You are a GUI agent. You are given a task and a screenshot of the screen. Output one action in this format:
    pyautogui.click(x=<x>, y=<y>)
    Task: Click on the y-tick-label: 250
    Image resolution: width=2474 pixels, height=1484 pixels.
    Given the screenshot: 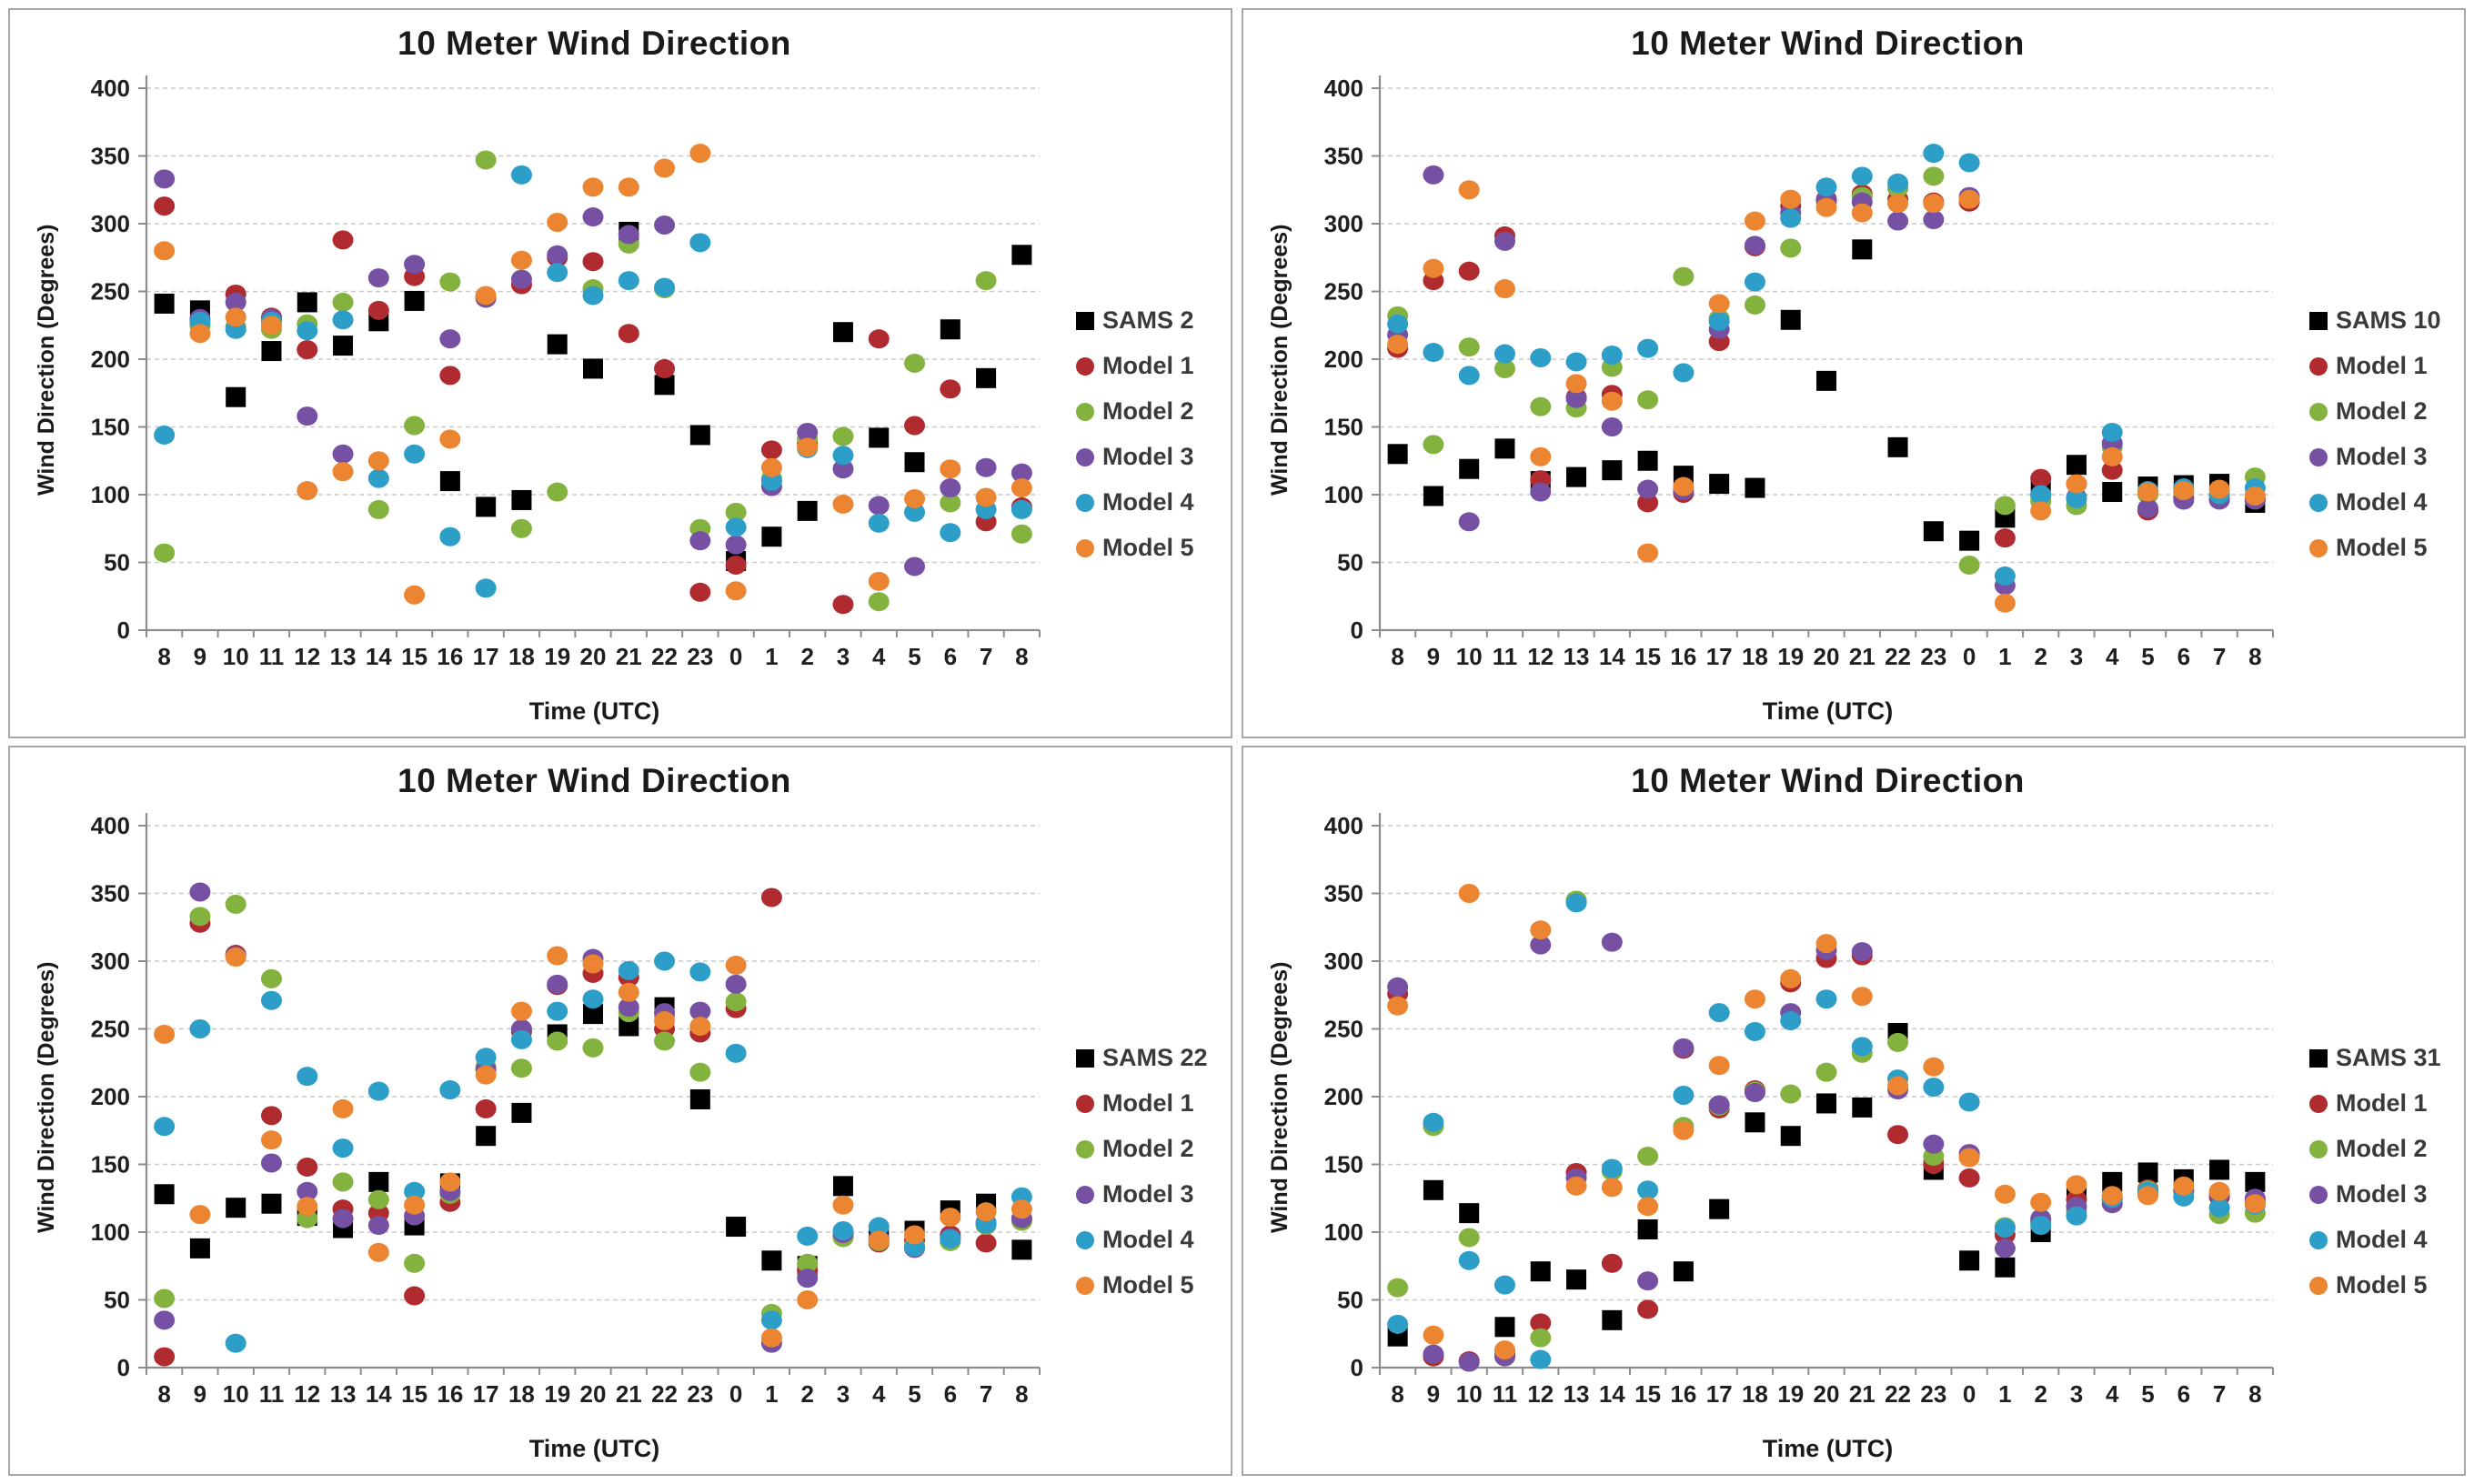 What is the action you would take?
    pyautogui.click(x=1343, y=1029)
    